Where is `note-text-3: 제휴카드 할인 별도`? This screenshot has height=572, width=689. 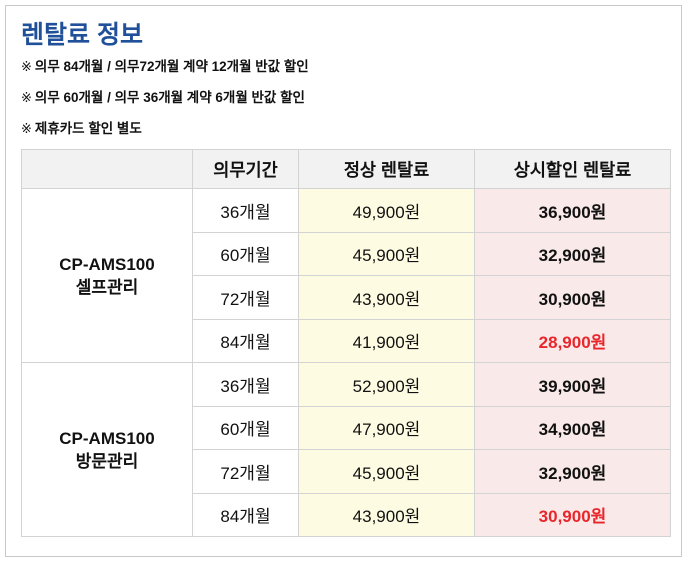
note-text-3: 제휴카드 할인 별도 is located at coordinates (88, 128).